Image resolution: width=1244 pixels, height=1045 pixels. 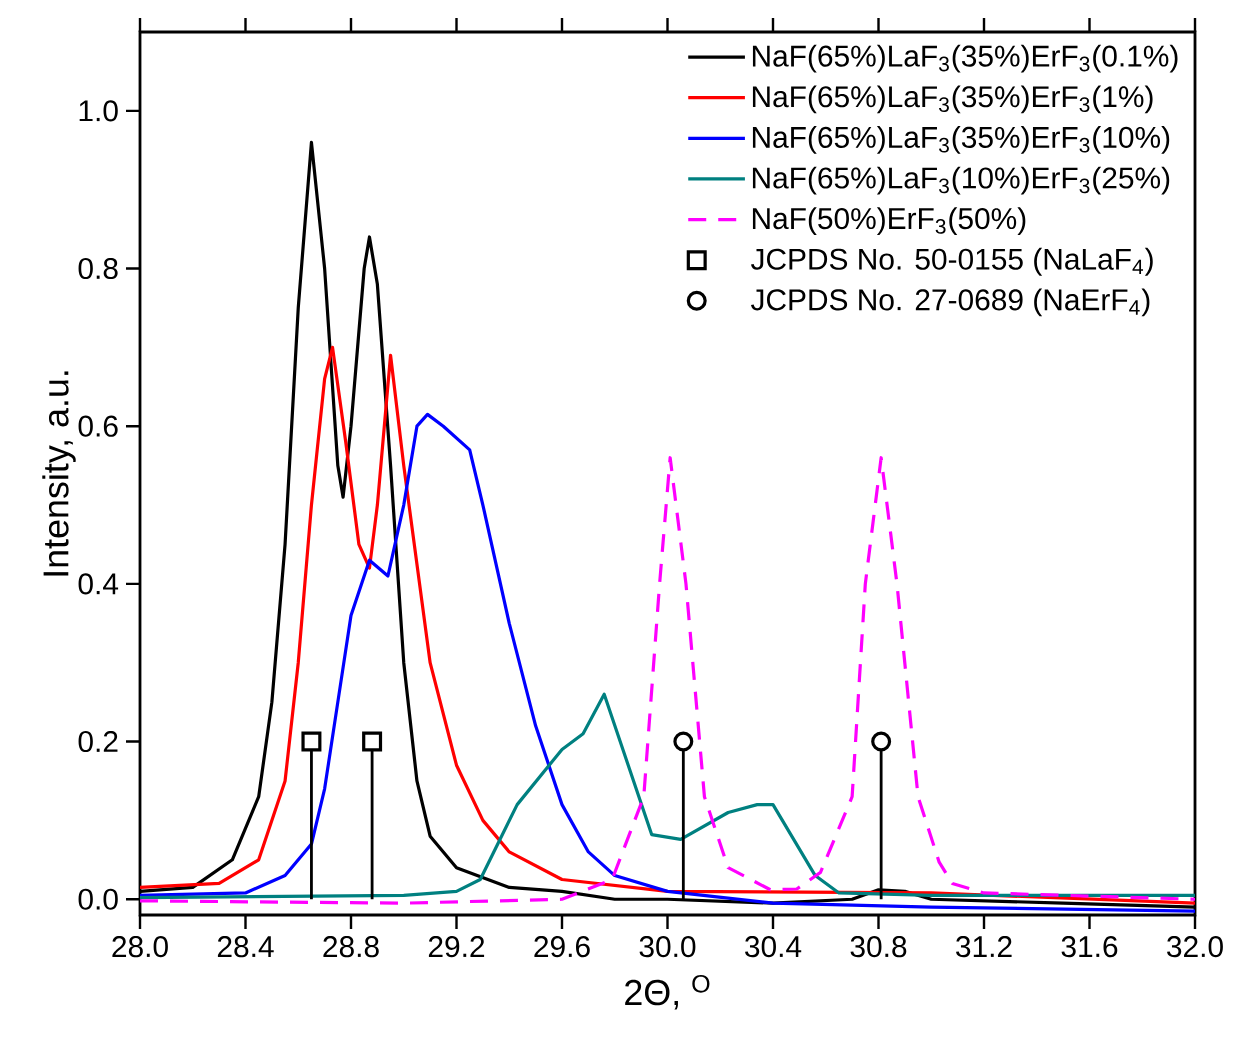 What do you see at coordinates (59, 473) in the screenshot?
I see `y-axis-title: Intensity, a.u.` at bounding box center [59, 473].